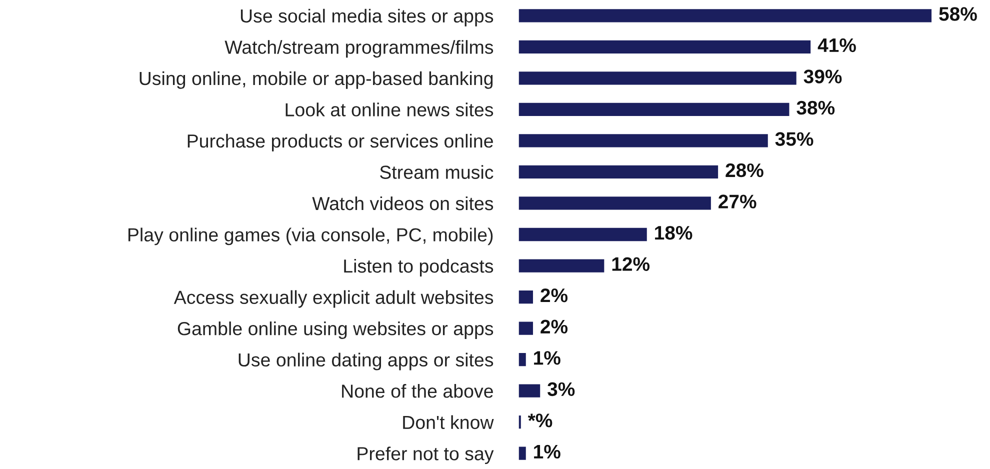 This screenshot has width=990, height=469. I want to click on y-tick-label: Gamble online using websites or apps, so click(336, 330).